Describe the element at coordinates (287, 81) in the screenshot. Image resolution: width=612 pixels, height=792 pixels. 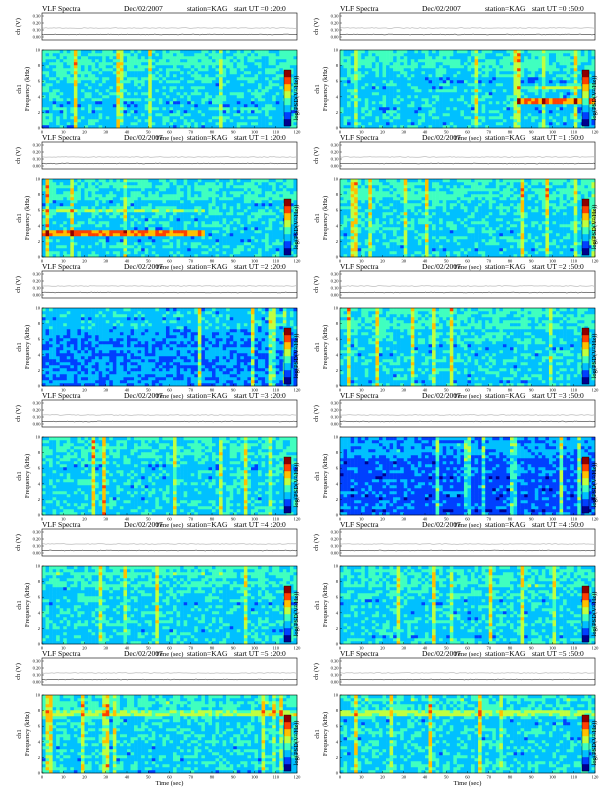
I see `colorbar-swatch` at that location.